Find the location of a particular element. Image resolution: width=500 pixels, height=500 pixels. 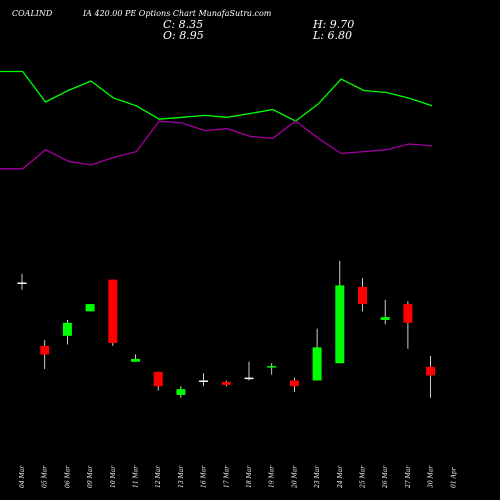

x-tick-label: 20 Mar is located at coordinates (294, 477).